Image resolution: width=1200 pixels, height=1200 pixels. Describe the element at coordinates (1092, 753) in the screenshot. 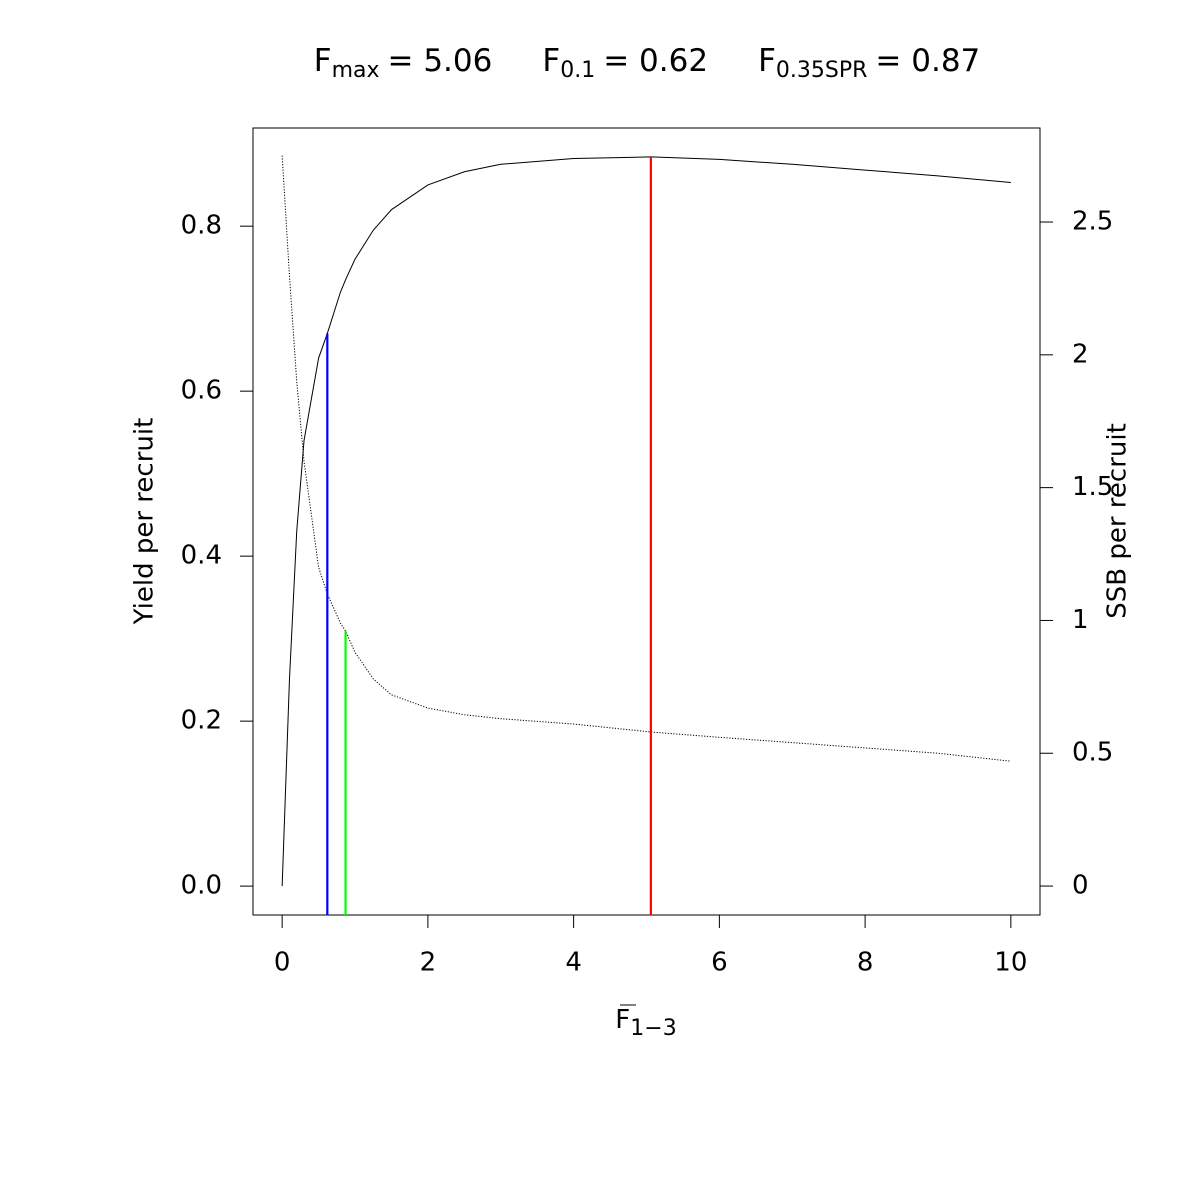

I see `y2-tick-label: 0.5` at that location.